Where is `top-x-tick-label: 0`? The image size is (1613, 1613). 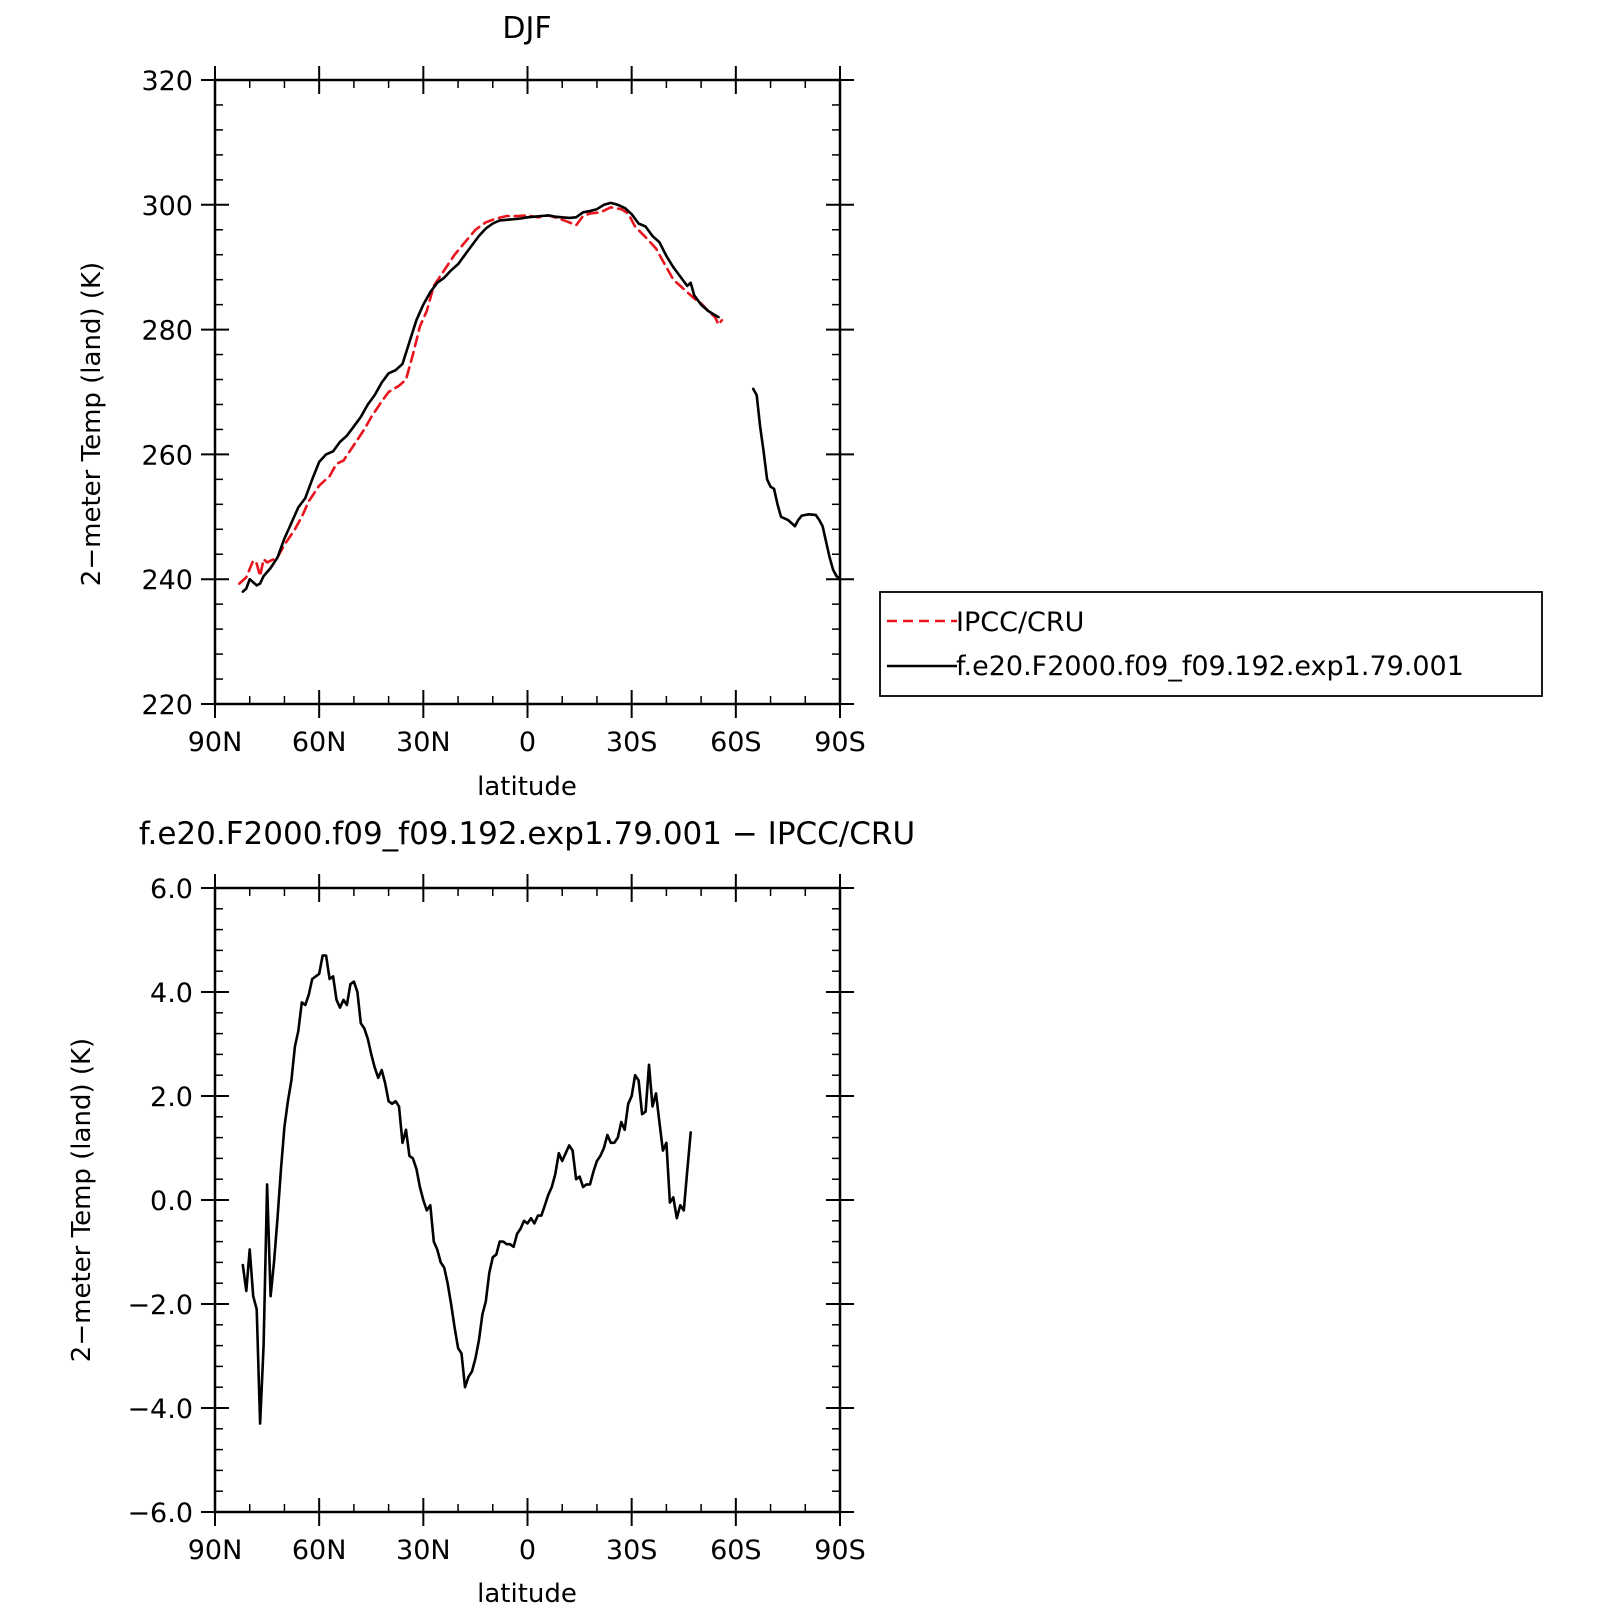
top-x-tick-label: 0 is located at coordinates (527, 742).